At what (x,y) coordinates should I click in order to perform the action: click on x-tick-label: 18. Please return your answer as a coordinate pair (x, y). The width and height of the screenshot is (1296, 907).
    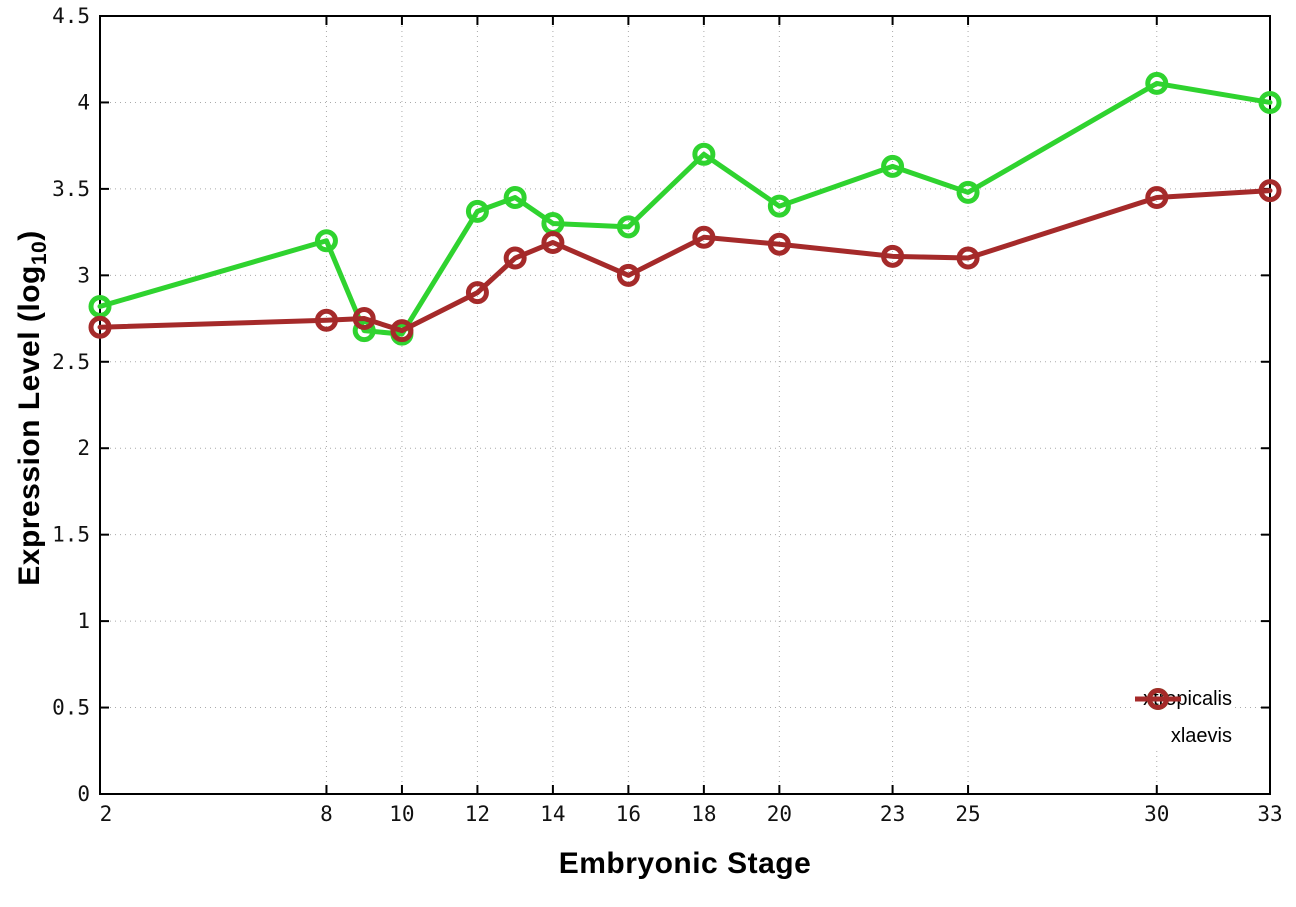
    Looking at the image, I should click on (703, 814).